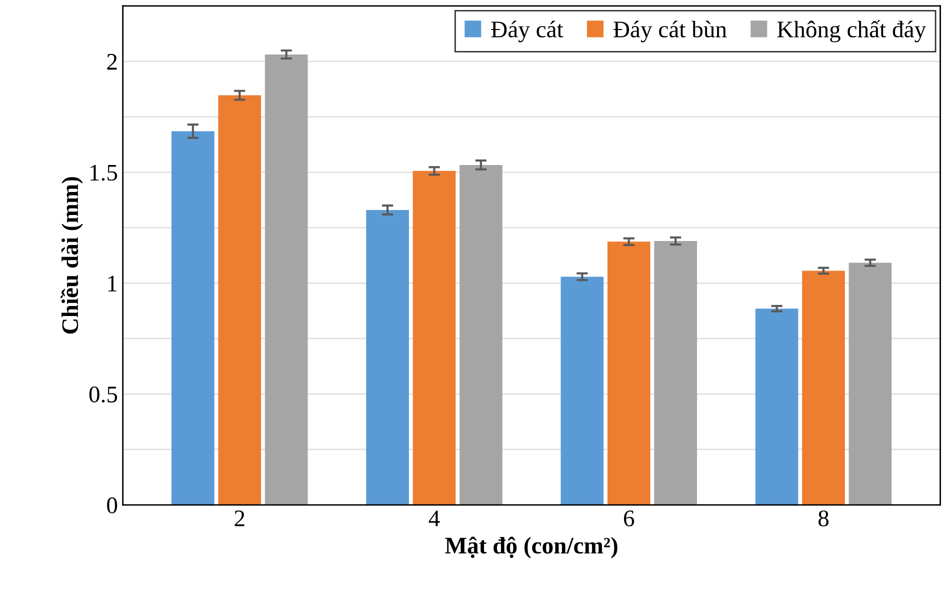 The height and width of the screenshot is (594, 945). Describe the element at coordinates (112, 505) in the screenshot. I see `y-tick-label: 0` at that location.